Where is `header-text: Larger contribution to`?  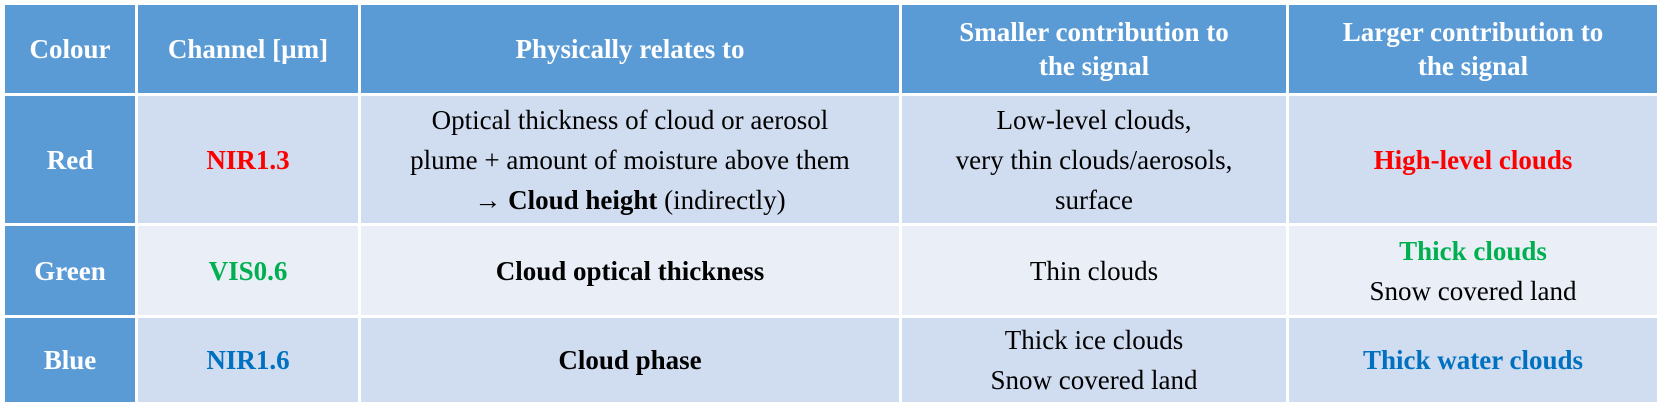 header-text: Larger contribution to is located at coordinates (1473, 32).